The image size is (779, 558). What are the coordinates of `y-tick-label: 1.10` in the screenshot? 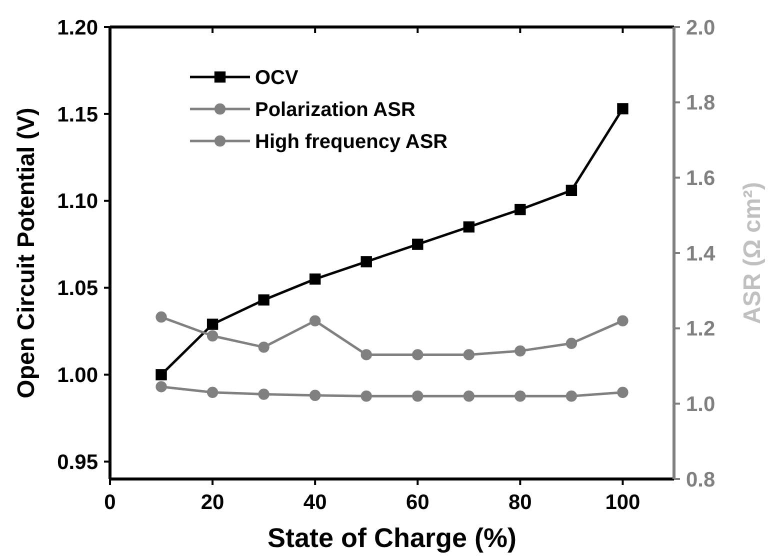 It's located at (77, 202).